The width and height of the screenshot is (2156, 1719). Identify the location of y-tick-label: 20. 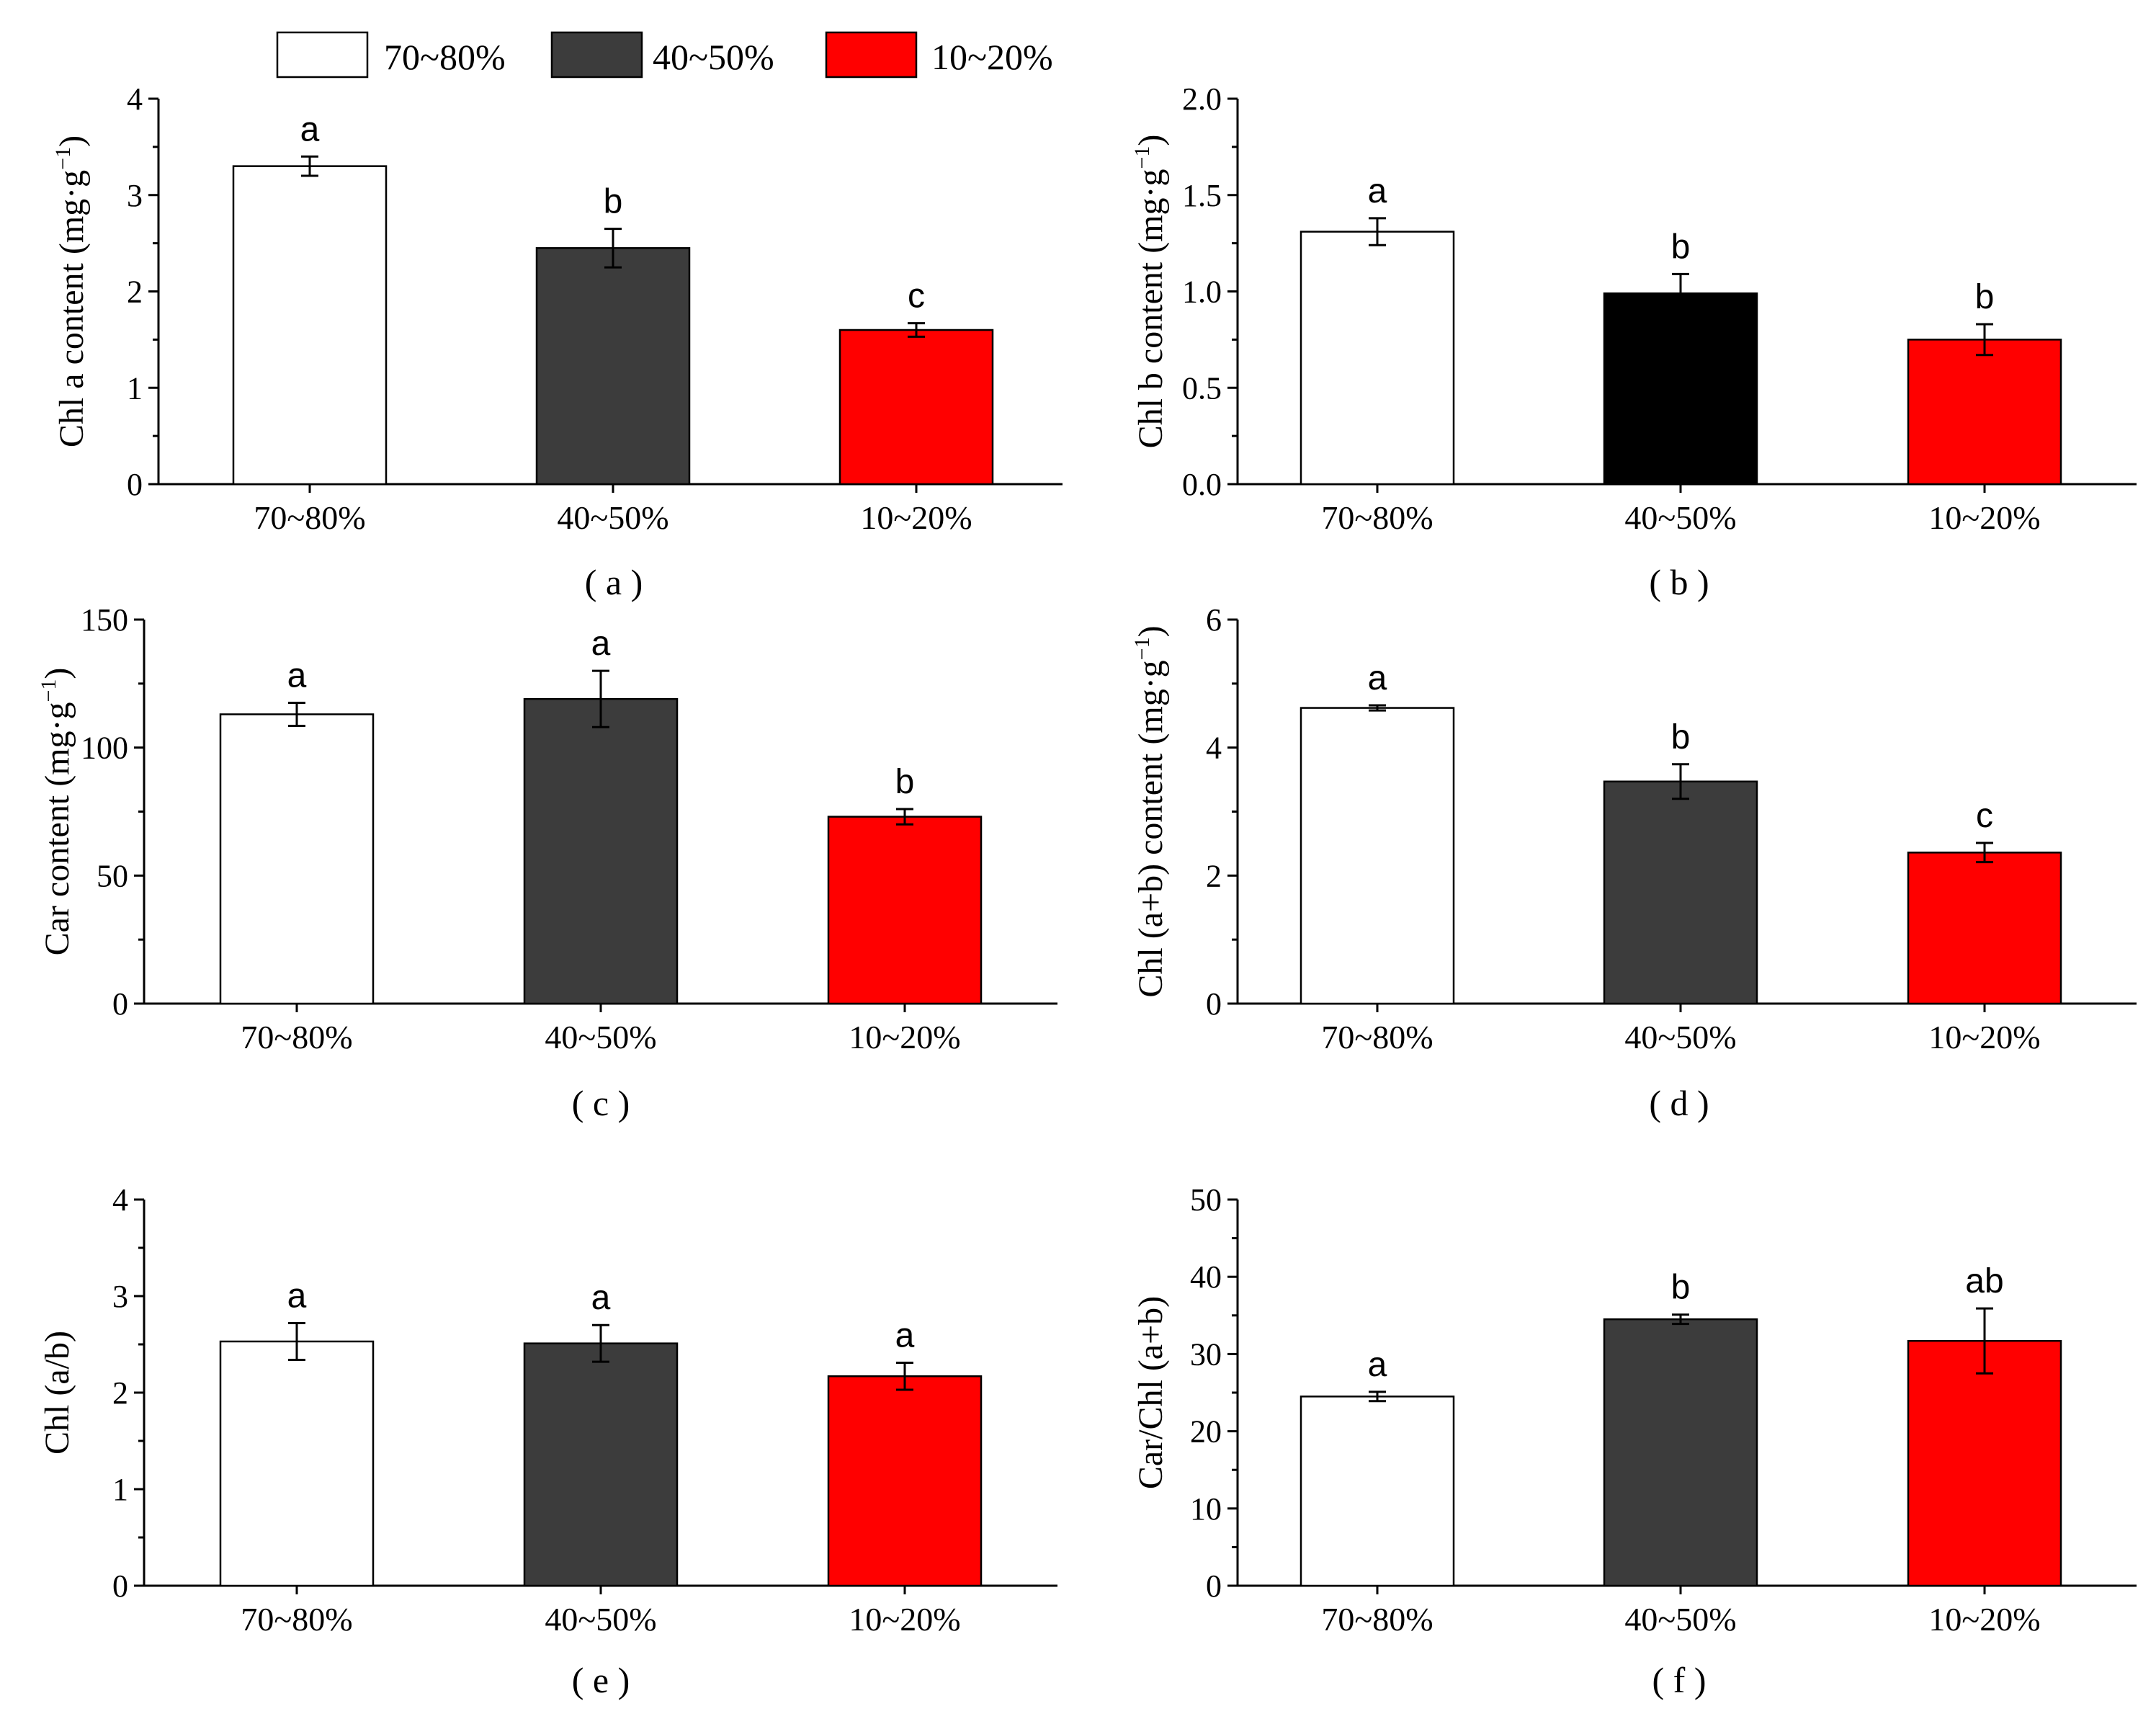
(1206, 1432).